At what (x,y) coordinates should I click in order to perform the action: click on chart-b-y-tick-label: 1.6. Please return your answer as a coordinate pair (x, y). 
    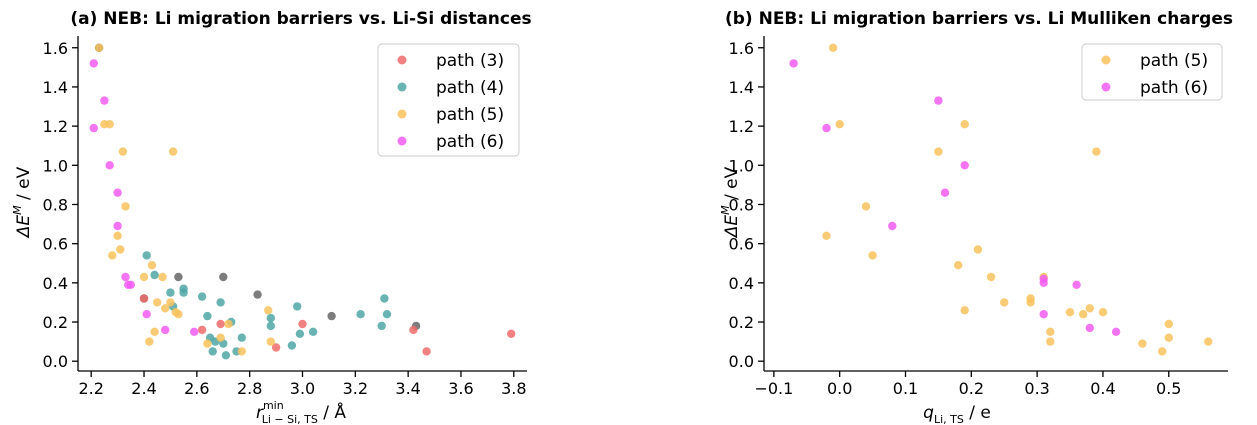
    Looking at the image, I should click on (741, 48).